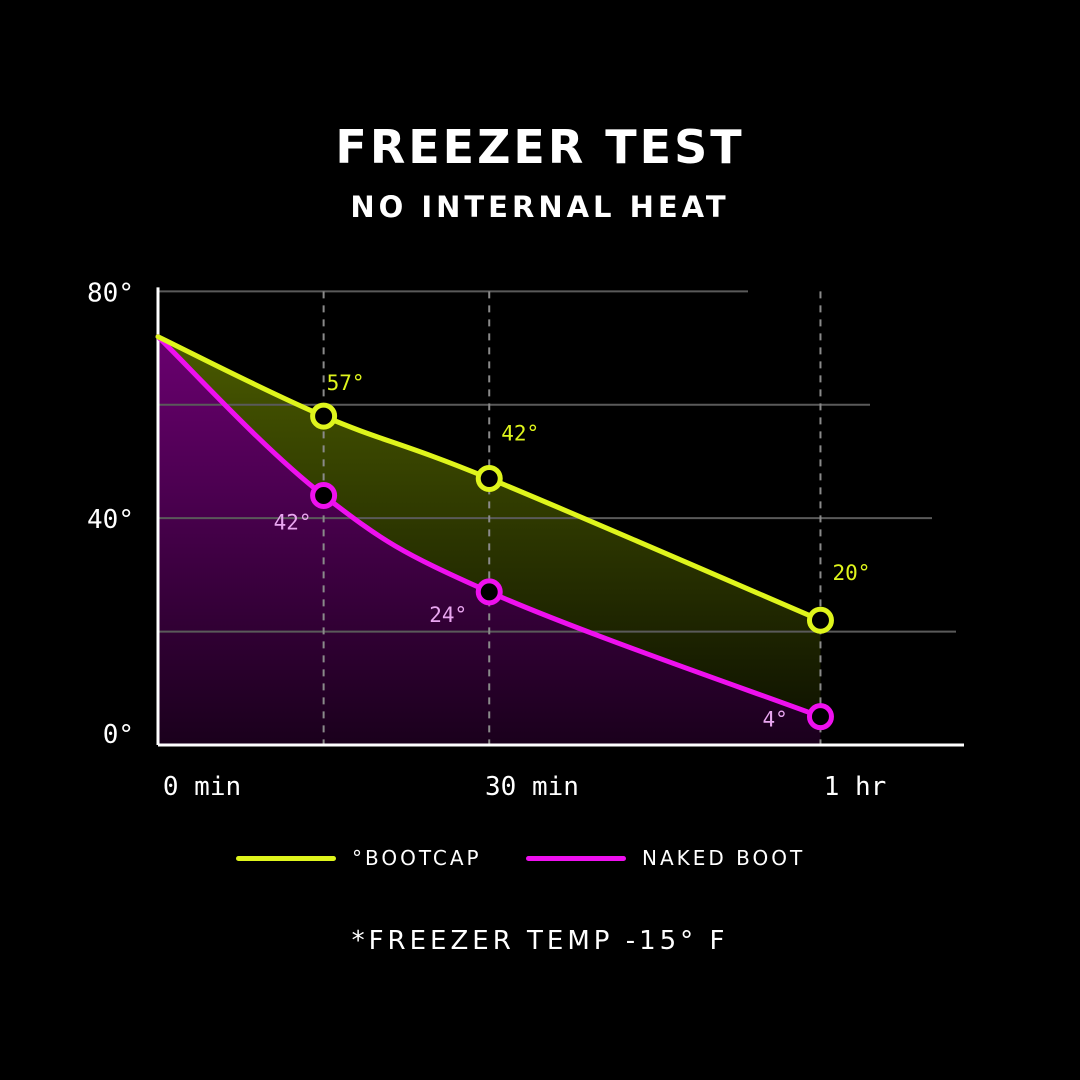 This screenshot has height=1080, width=1080. I want to click on y-tick-label-40: 40°, so click(110, 520).